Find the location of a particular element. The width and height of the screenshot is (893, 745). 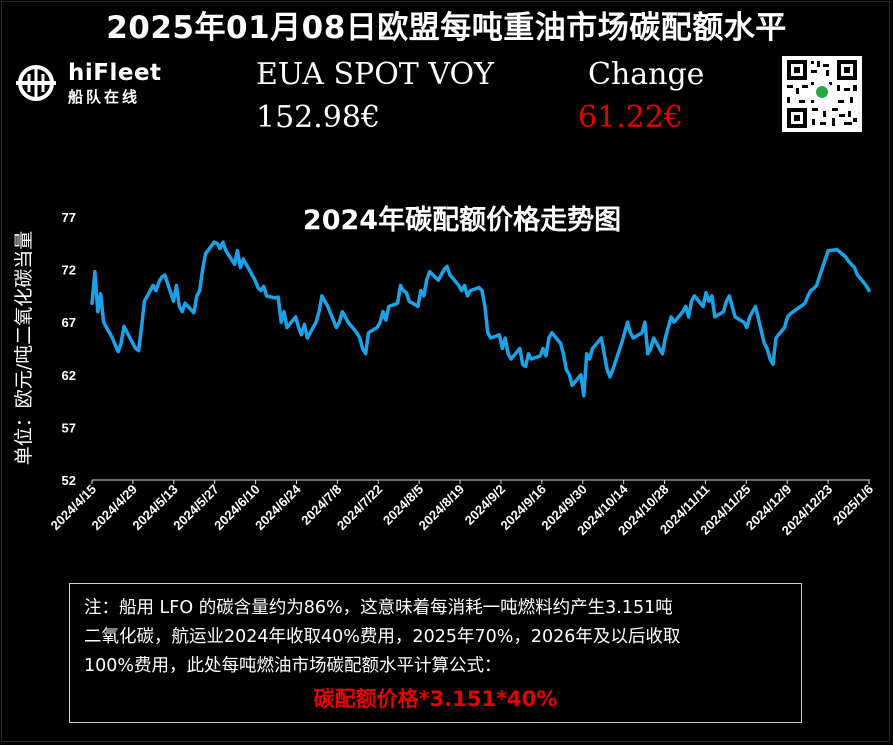

eua-value: 152.98€ is located at coordinates (318, 117).